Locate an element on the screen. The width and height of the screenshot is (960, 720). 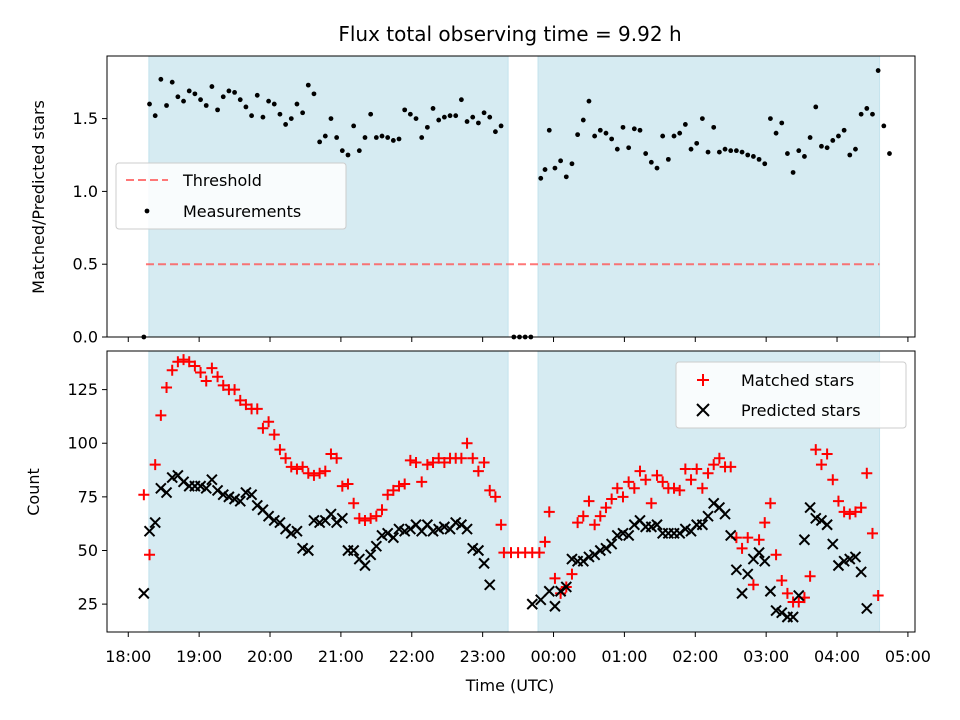
x-tick-label: 03:00 is located at coordinates (766, 656).